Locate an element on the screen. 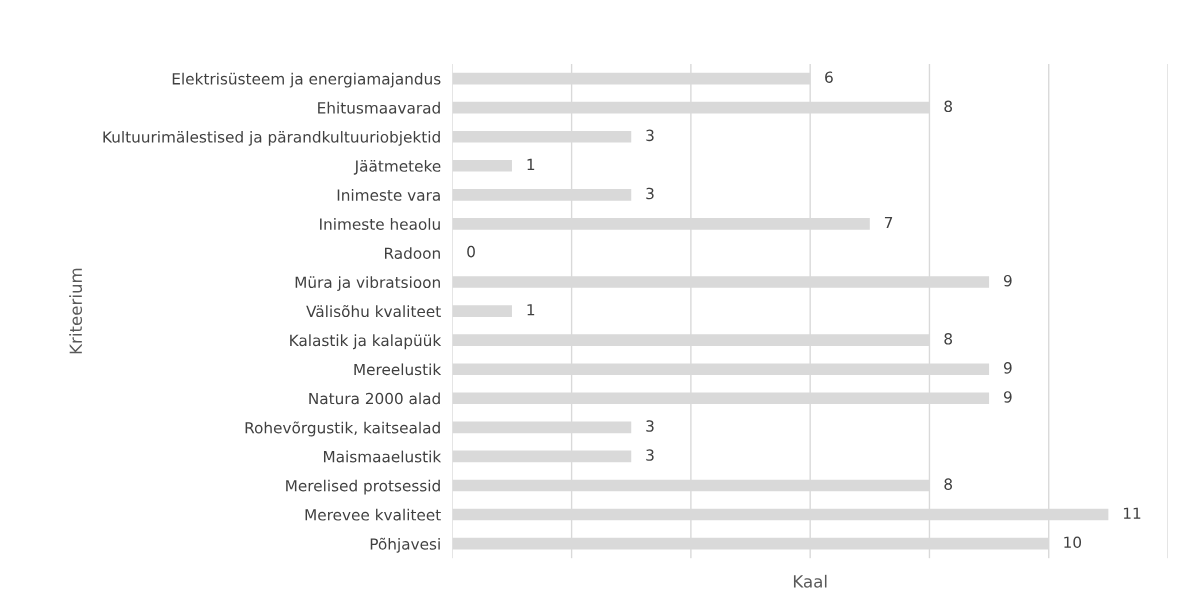 The height and width of the screenshot is (610, 1181). data-label: 7 is located at coordinates (888, 222).